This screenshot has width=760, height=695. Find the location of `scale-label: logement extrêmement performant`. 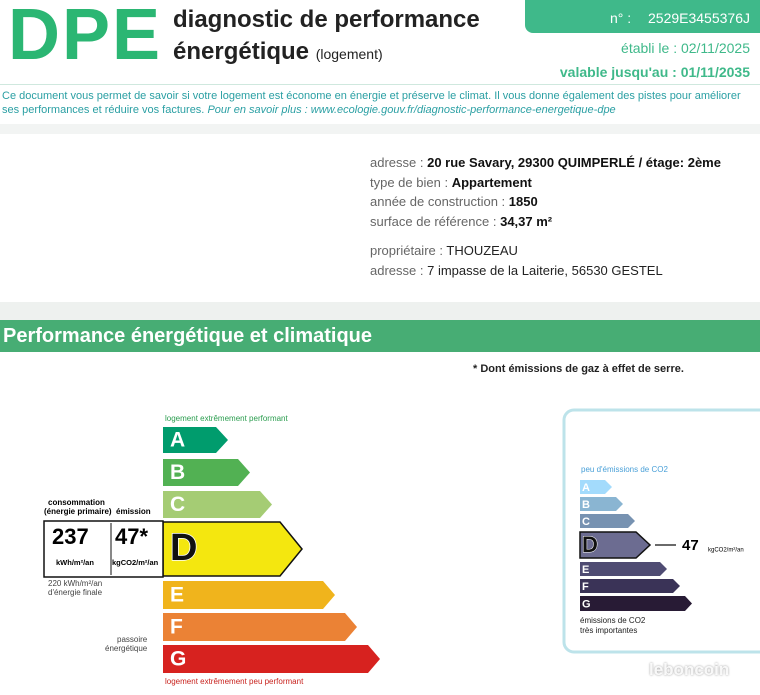

scale-label: logement extrêmement performant is located at coordinates (227, 418).